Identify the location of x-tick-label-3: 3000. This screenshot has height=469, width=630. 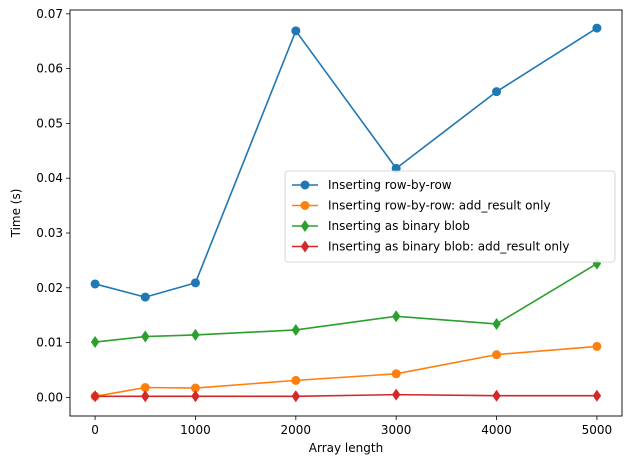
(396, 430).